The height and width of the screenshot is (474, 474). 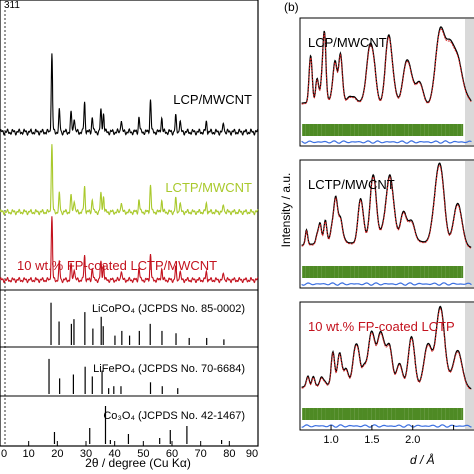 What do you see at coordinates (138, 463) in the screenshot?
I see `x-axis-label: 2θ / degree (Cu Kα)` at bounding box center [138, 463].